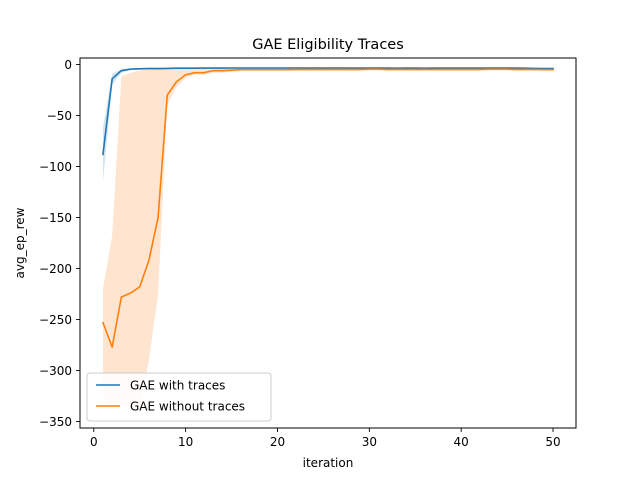 The width and height of the screenshot is (640, 484). I want to click on x-axis-label: iteration, so click(328, 463).